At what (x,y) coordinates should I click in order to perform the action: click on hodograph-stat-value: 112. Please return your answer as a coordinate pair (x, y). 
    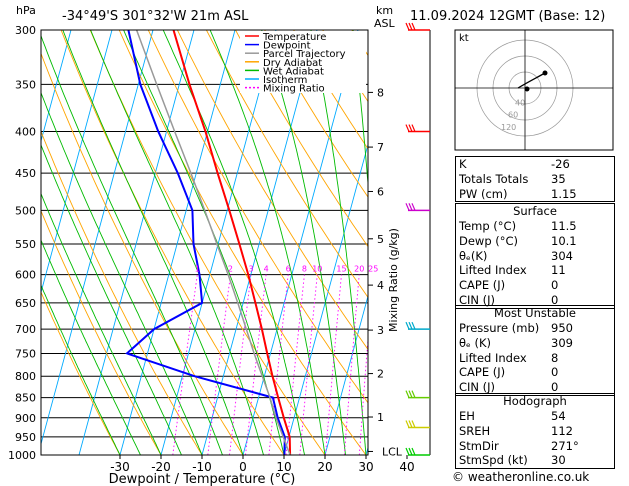
    Looking at the image, I should click on (562, 430).